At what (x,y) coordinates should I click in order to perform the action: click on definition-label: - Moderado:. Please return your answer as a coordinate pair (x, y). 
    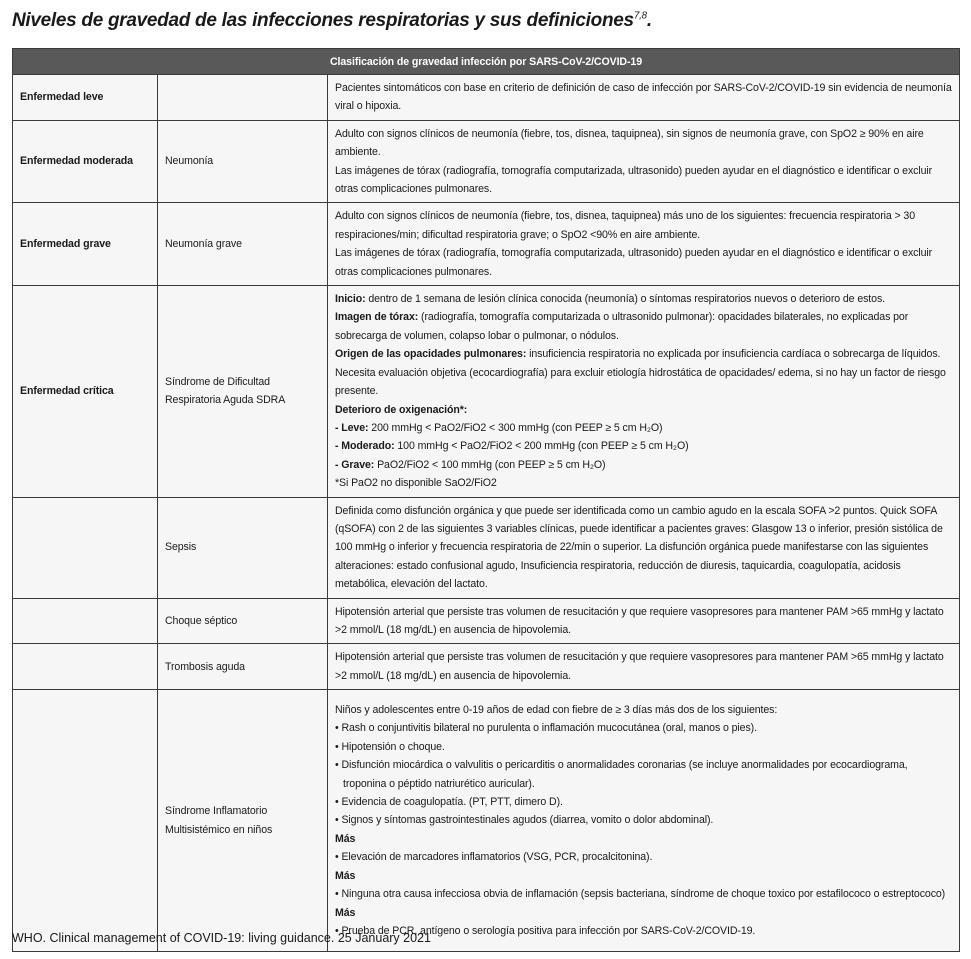
    Looking at the image, I should click on (365, 446).